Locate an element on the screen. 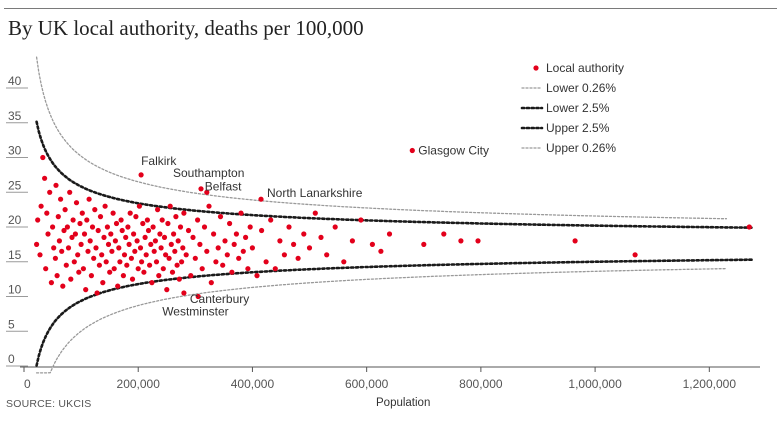  source-note: SOURCE: UKCIS is located at coordinates (49, 404).